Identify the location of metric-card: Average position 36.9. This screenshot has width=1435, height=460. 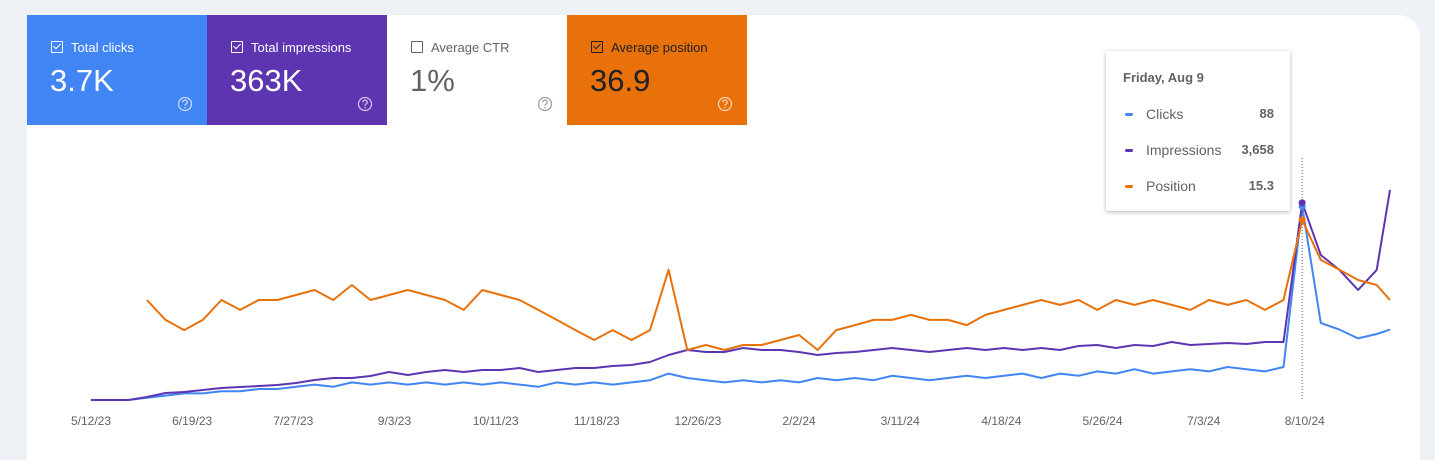
(657, 70).